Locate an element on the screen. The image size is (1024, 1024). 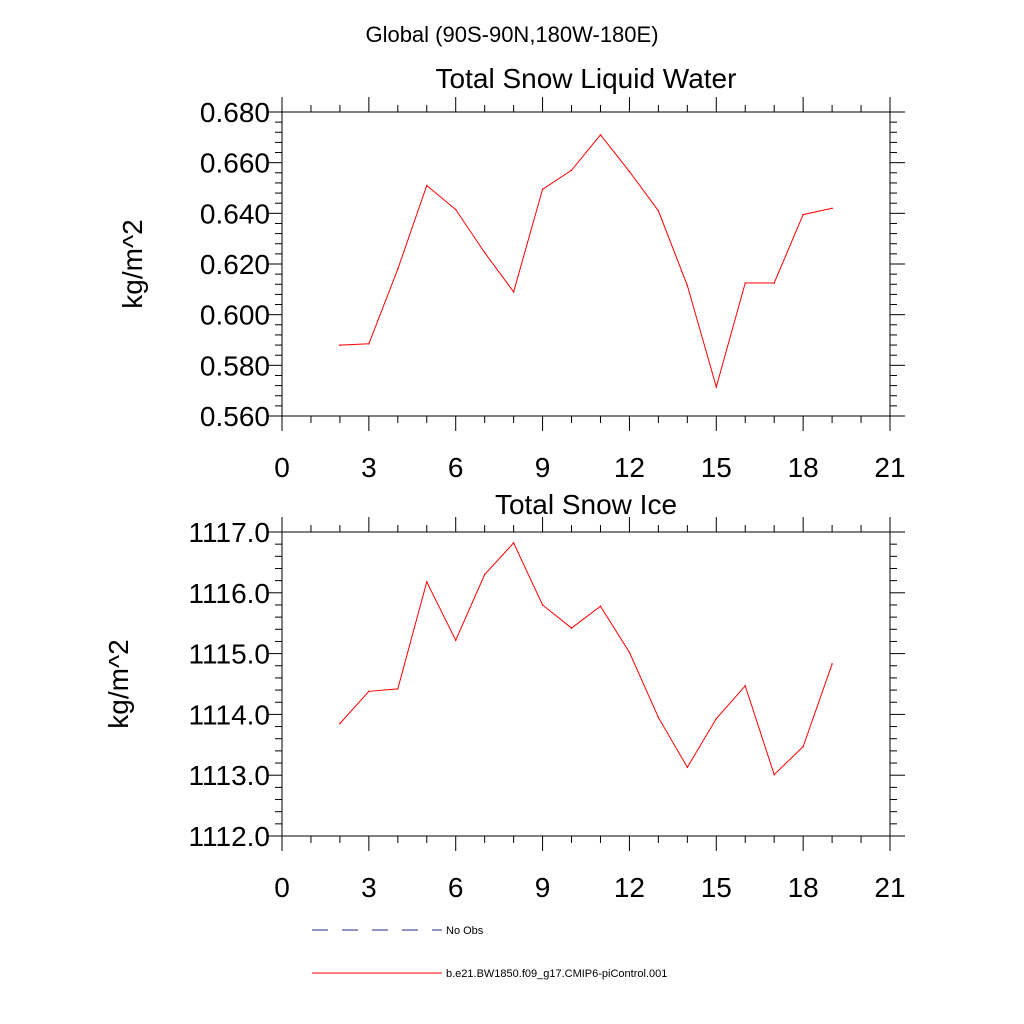
chart1-ytick-label-0.600: 0.600 is located at coordinates (235, 315).